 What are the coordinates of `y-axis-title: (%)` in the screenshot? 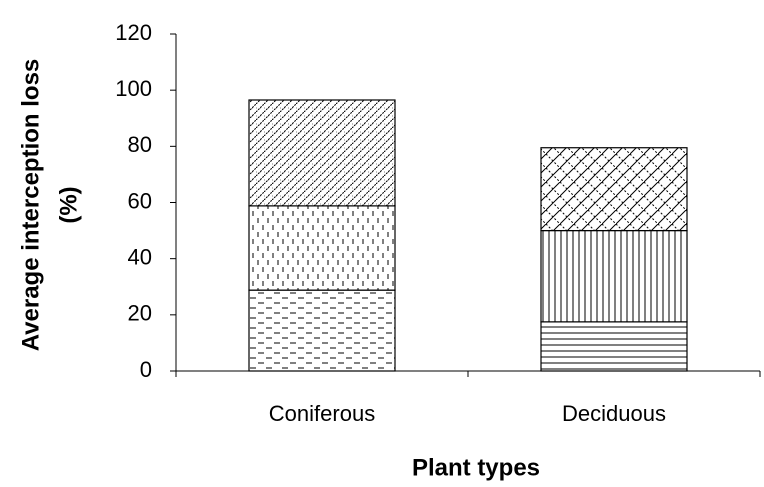 It's located at (68, 204).